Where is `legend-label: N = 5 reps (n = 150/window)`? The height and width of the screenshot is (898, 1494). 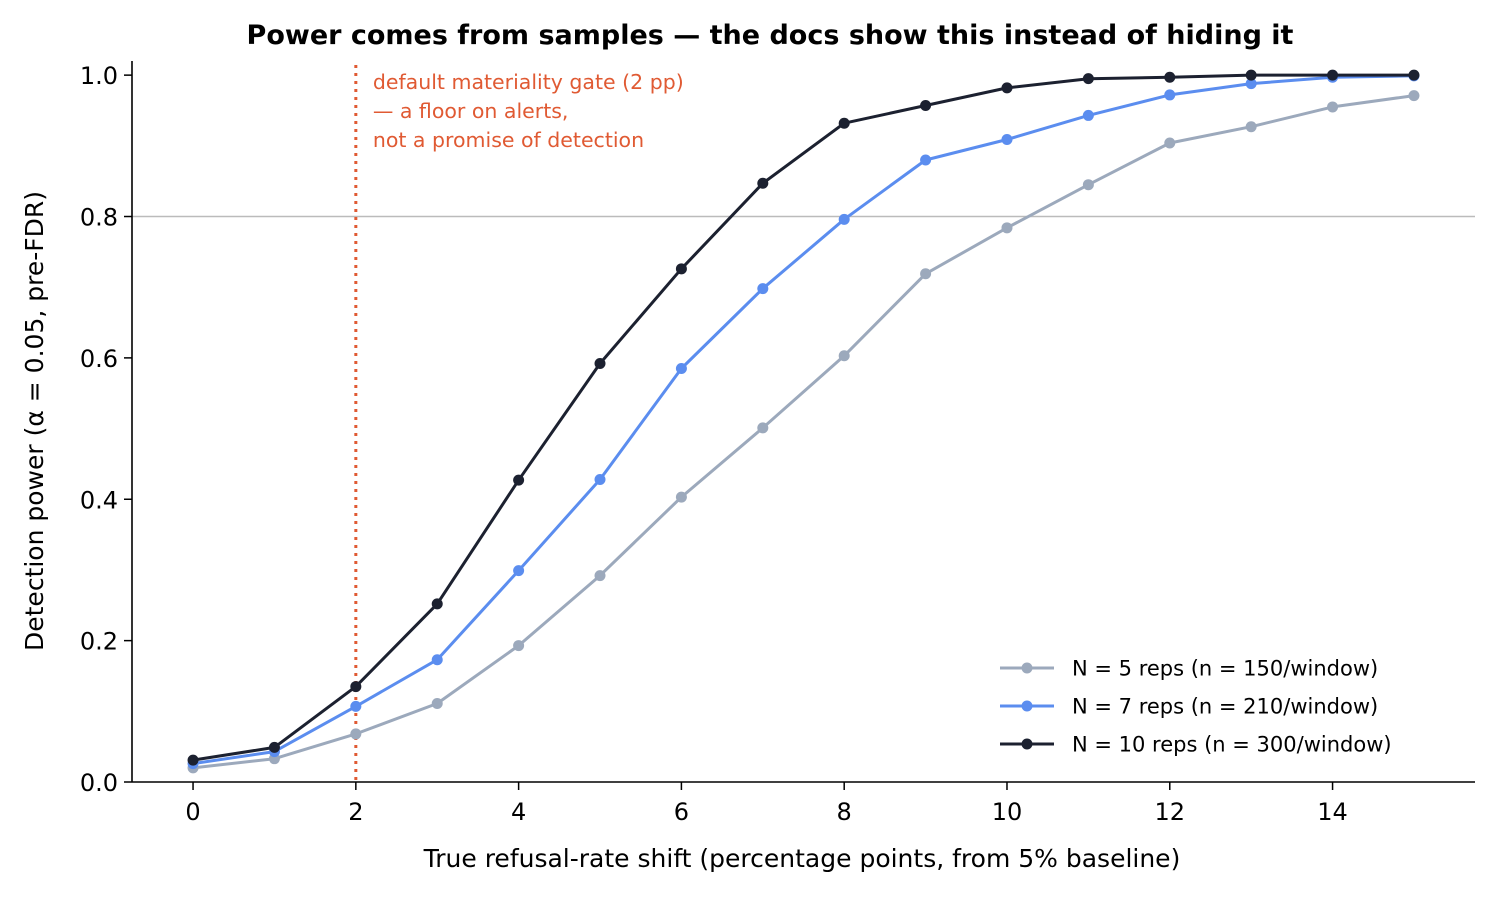
legend-label: N = 5 reps (n = 150/window) is located at coordinates (1225, 669).